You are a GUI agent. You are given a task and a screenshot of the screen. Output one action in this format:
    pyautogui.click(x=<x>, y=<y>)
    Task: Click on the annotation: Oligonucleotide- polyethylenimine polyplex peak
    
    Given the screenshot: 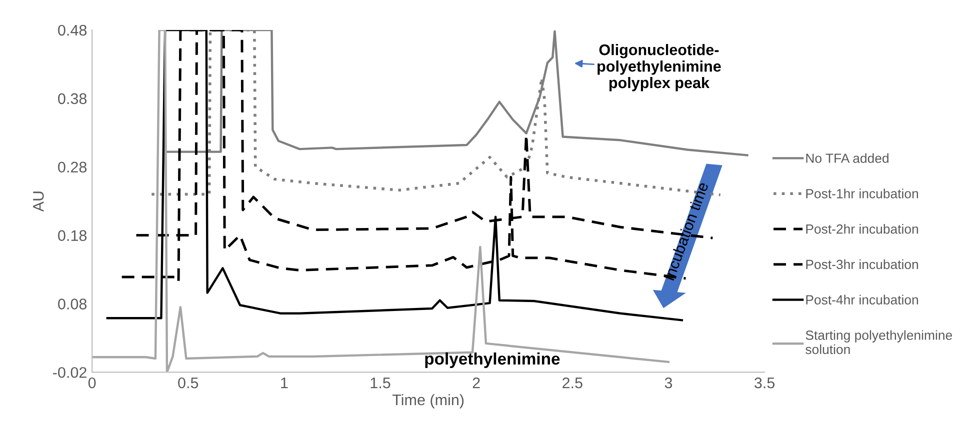 What is the action you would take?
    pyautogui.click(x=659, y=68)
    